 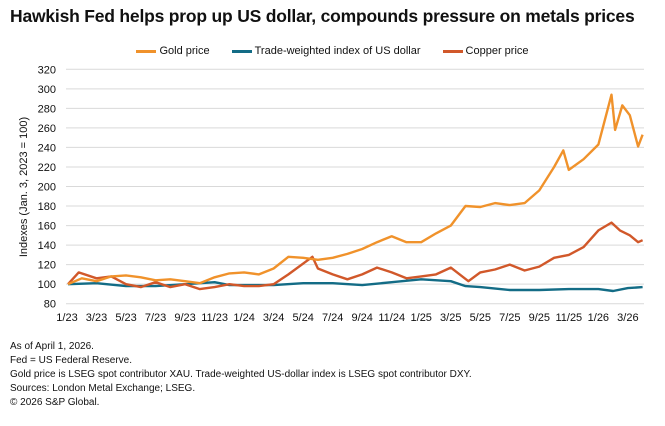 I want to click on y-tick-label: 240, so click(x=47, y=148).